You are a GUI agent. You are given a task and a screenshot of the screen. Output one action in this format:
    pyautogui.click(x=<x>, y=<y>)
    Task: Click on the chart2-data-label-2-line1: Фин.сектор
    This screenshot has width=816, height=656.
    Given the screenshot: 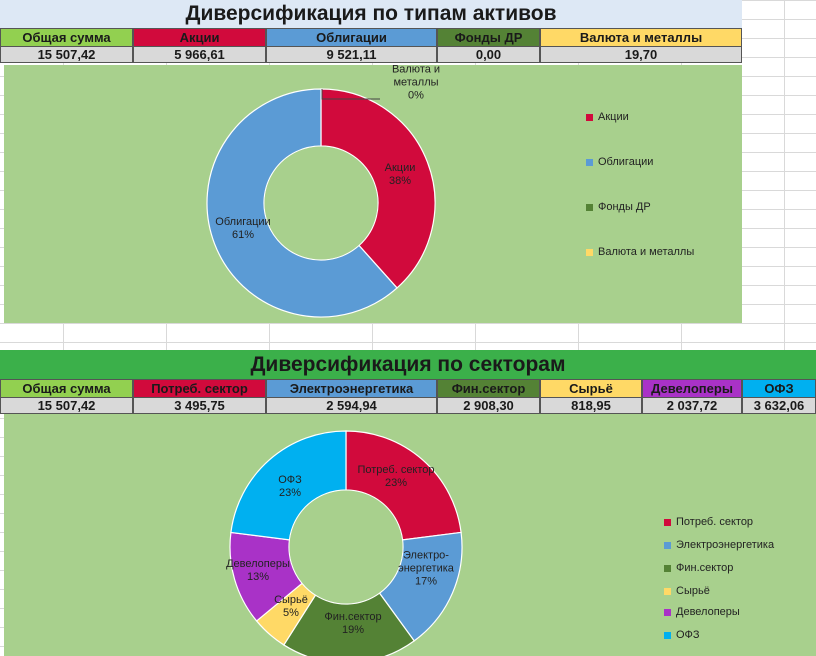 What is the action you would take?
    pyautogui.click(x=353, y=617)
    